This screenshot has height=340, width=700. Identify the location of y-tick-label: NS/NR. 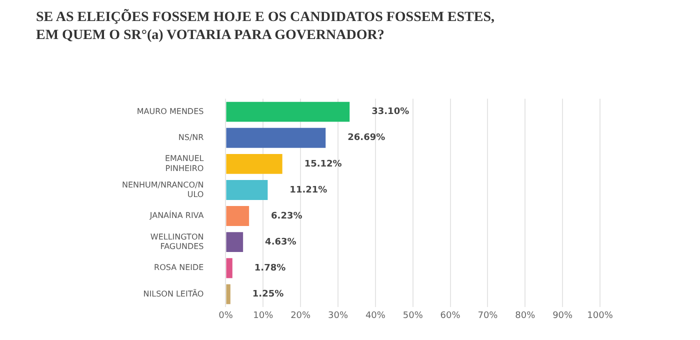
(191, 137).